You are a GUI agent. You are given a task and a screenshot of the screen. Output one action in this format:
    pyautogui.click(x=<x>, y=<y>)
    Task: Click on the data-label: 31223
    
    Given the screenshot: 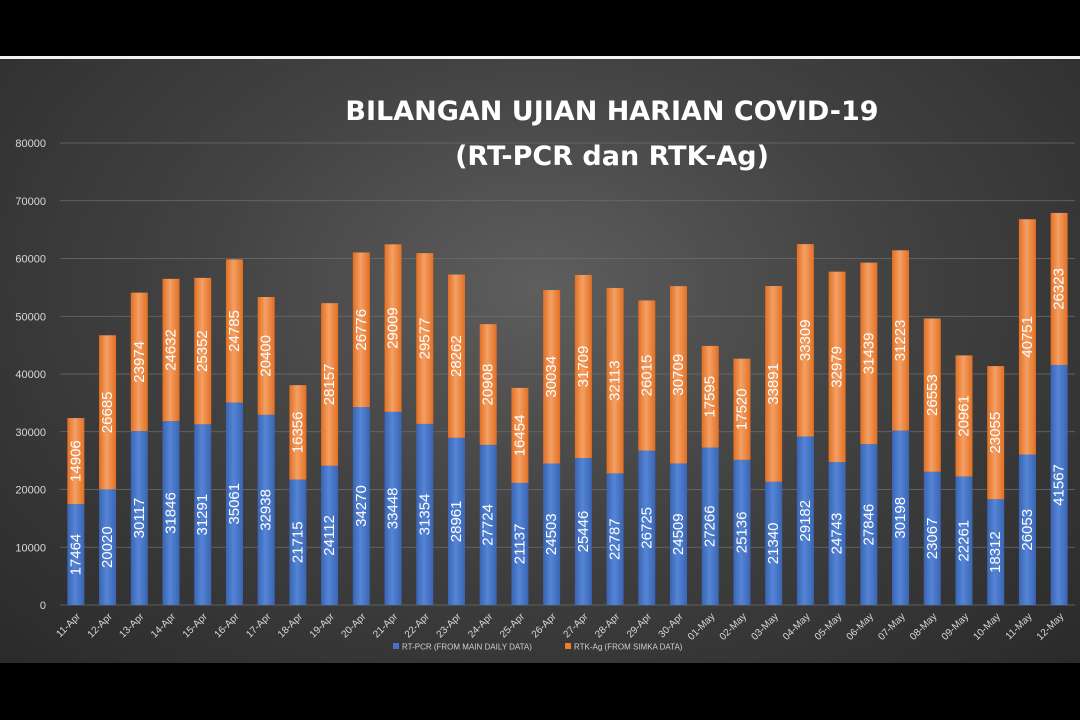 What is the action you would take?
    pyautogui.click(x=900, y=341)
    